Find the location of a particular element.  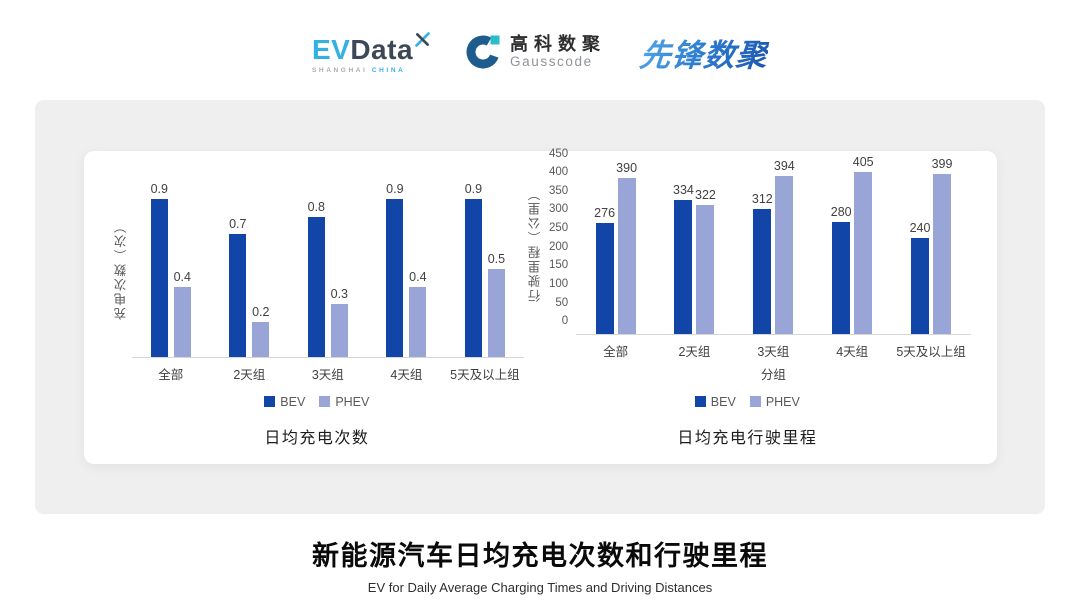

plot-area: 0.9 0.4 0.7 0.2 0.8 0.3 0.9 0.4 0.9 0.5 is located at coordinates (328, 270).